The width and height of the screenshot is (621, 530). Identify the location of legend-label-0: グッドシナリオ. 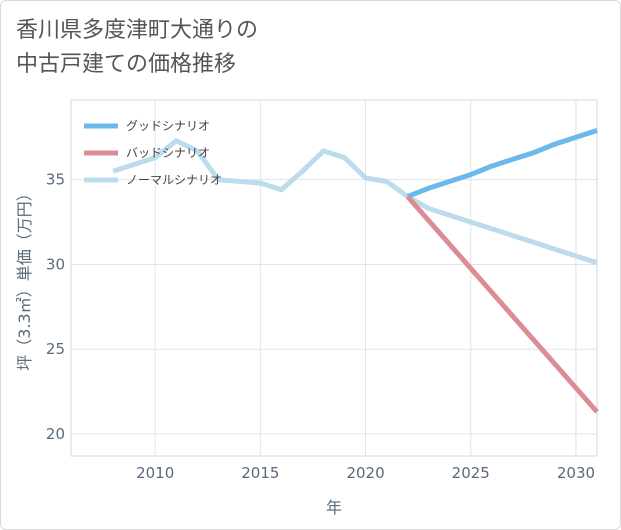
(168, 126).